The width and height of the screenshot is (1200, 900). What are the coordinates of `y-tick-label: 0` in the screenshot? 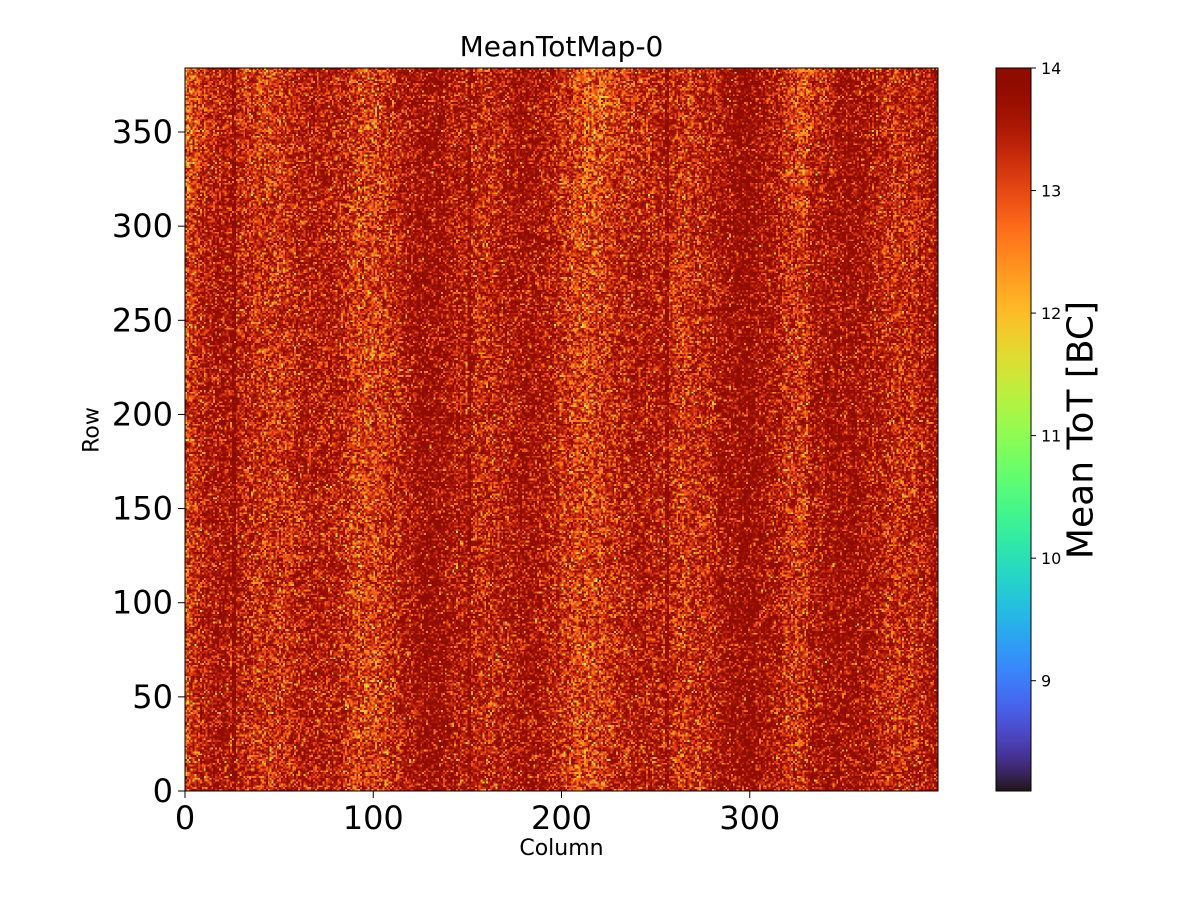 It's located at (163, 791).